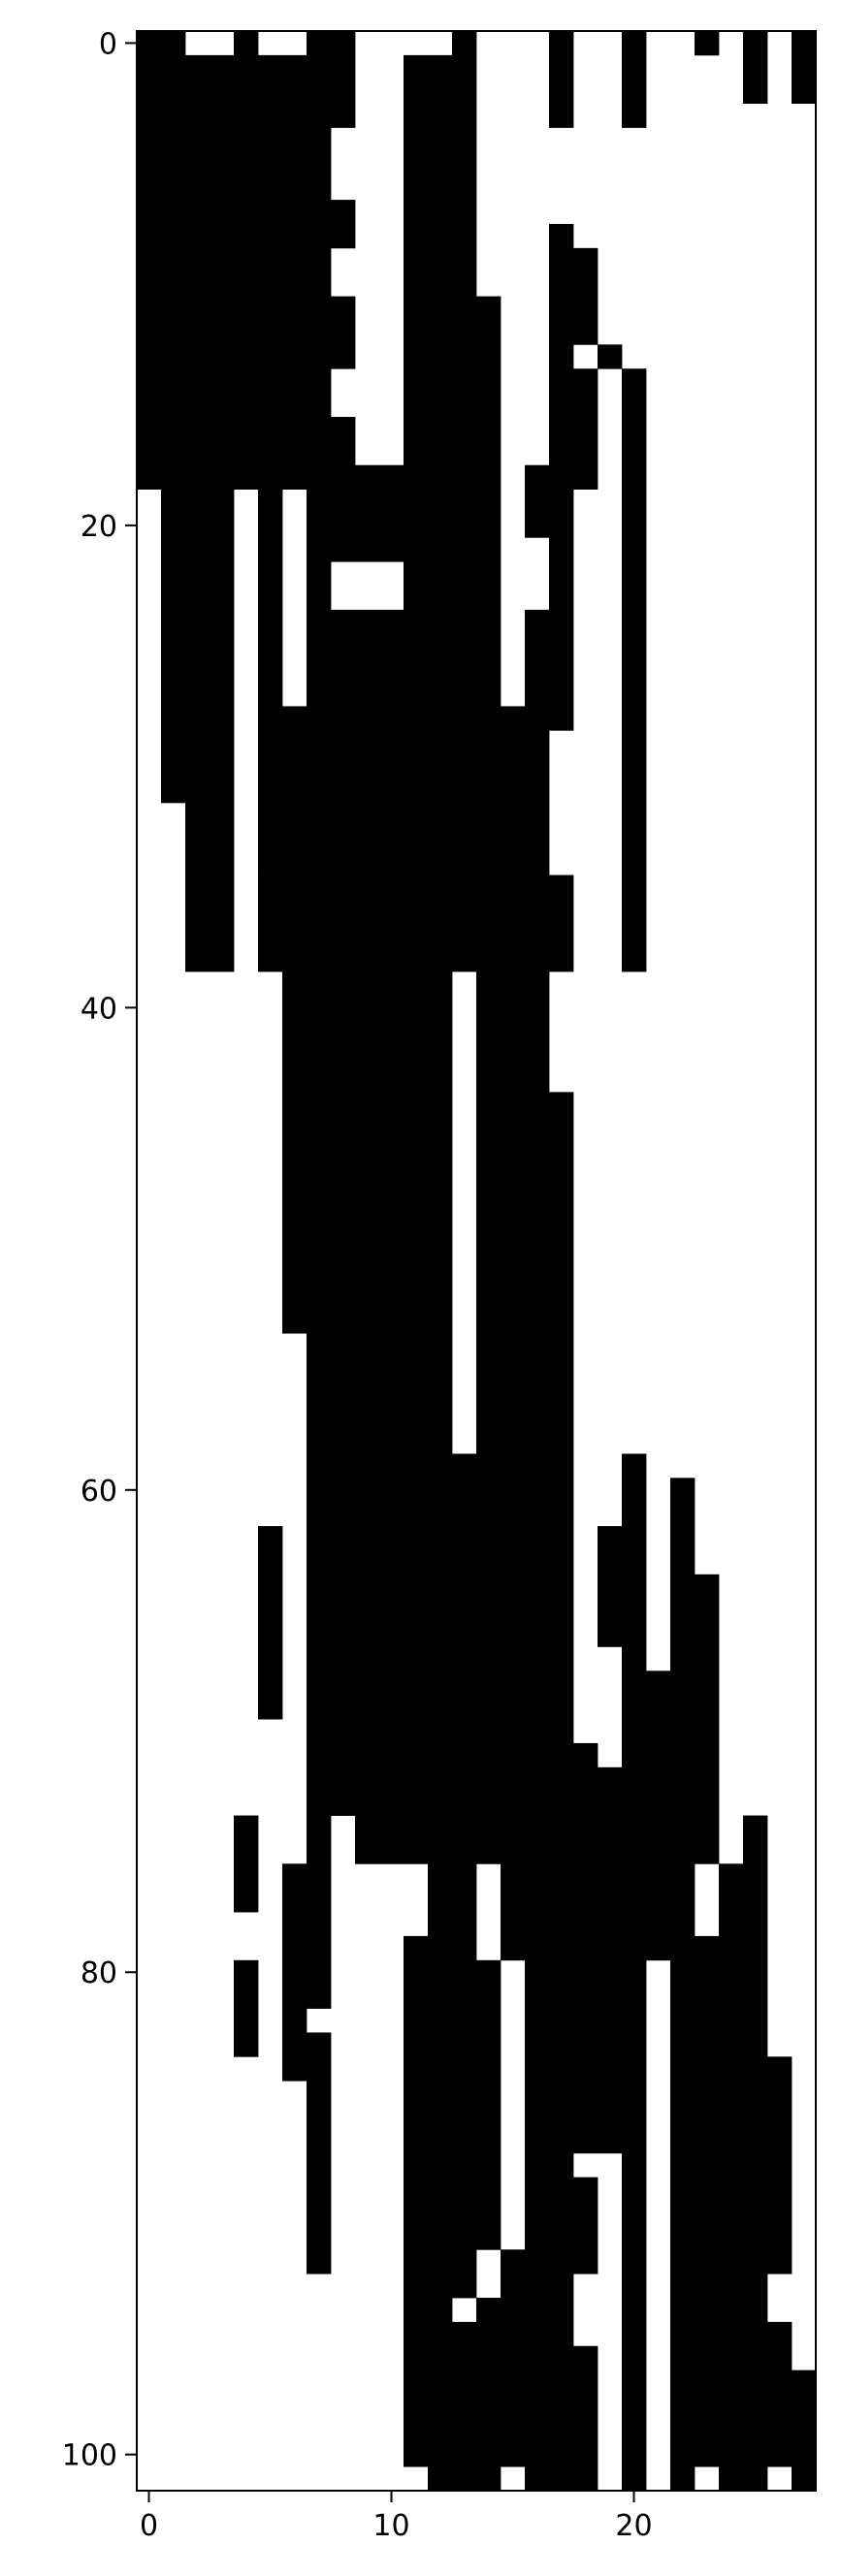 Image resolution: width=841 pixels, height=2576 pixels. What do you see at coordinates (108, 44) in the screenshot?
I see `y-tick-label: 0` at bounding box center [108, 44].